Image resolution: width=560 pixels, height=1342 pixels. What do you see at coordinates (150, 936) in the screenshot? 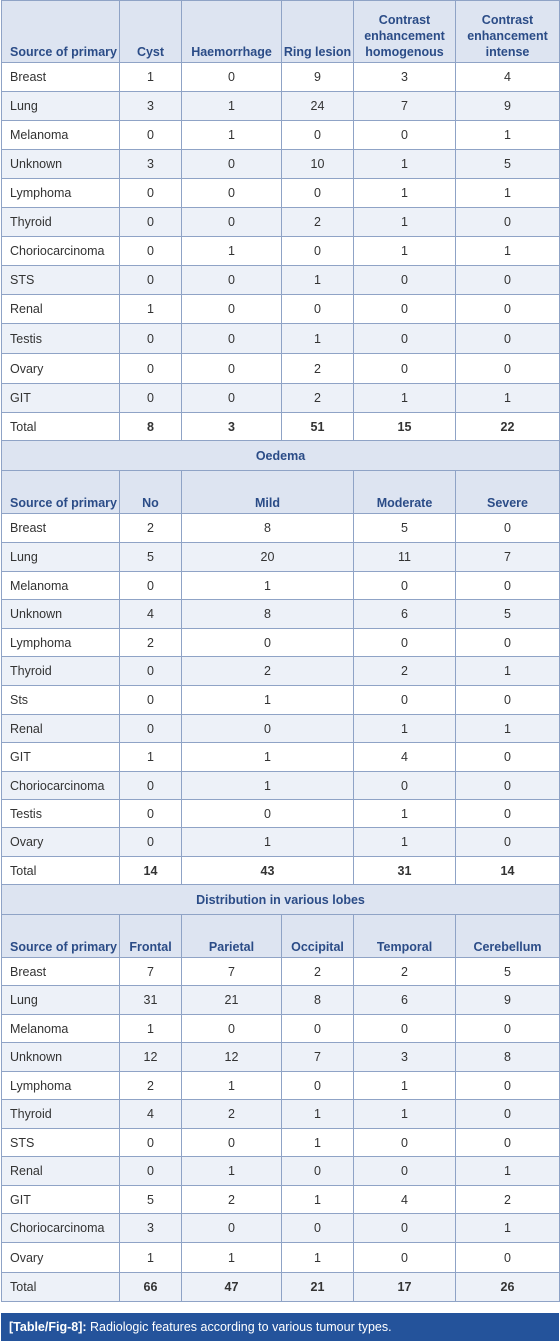
I see `column-header: Frontal` at bounding box center [150, 936].